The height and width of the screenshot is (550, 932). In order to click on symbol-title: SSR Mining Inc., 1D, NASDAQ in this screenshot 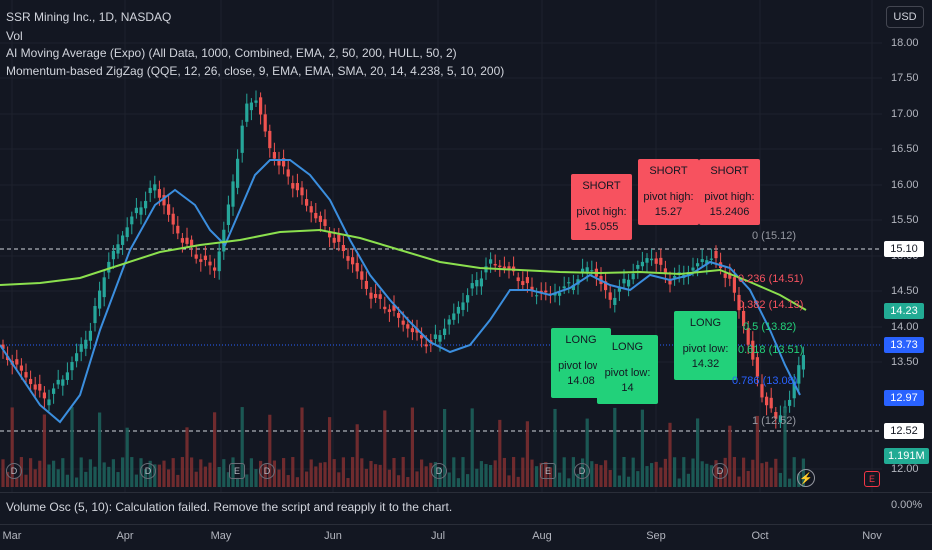, I will do `click(89, 17)`.